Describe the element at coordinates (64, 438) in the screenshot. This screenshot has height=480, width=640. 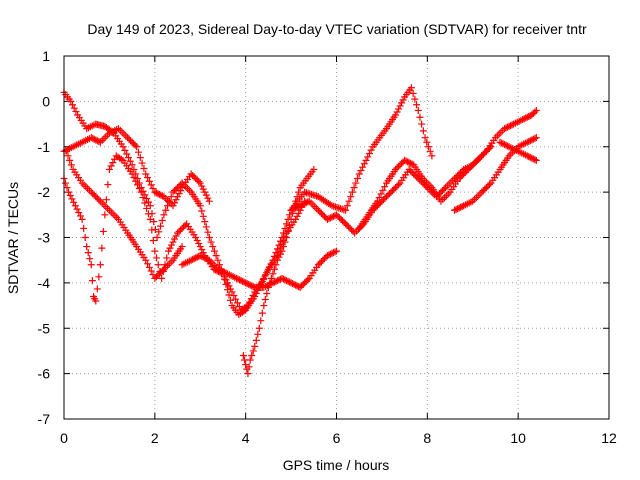
I see `x-tick-label: 0` at that location.